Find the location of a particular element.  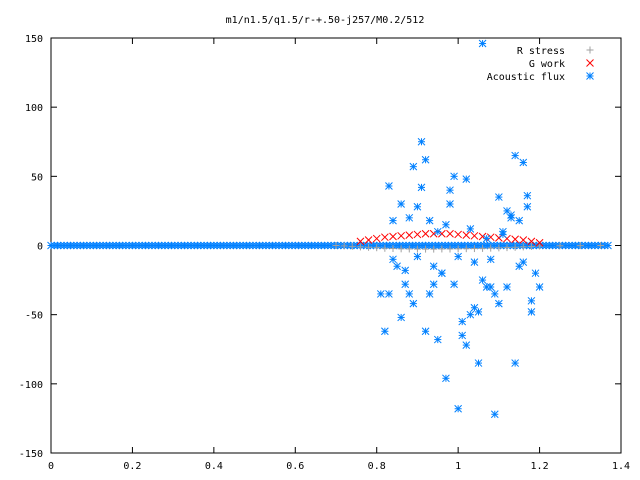

x-tick-label: 1.2 is located at coordinates (540, 466).